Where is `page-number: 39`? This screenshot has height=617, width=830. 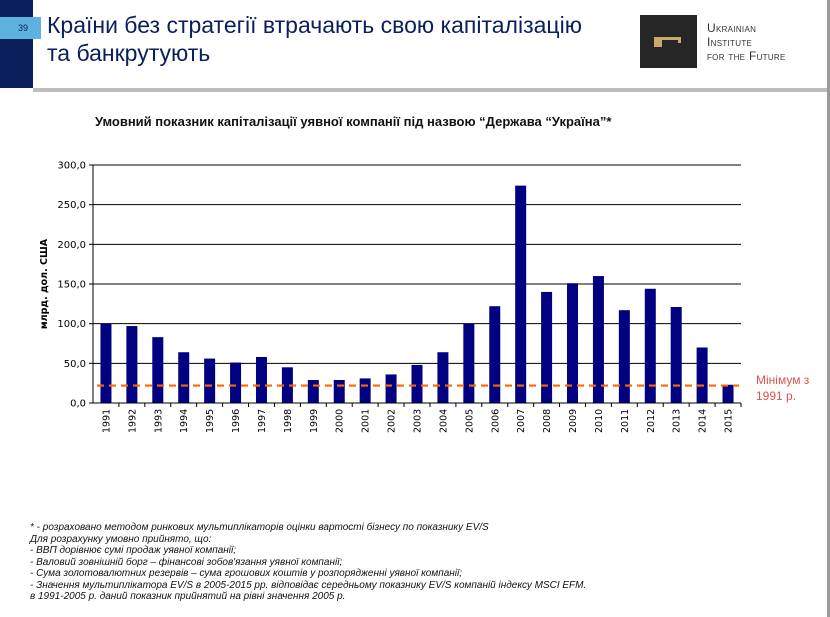 page-number: 39 is located at coordinates (20, 28).